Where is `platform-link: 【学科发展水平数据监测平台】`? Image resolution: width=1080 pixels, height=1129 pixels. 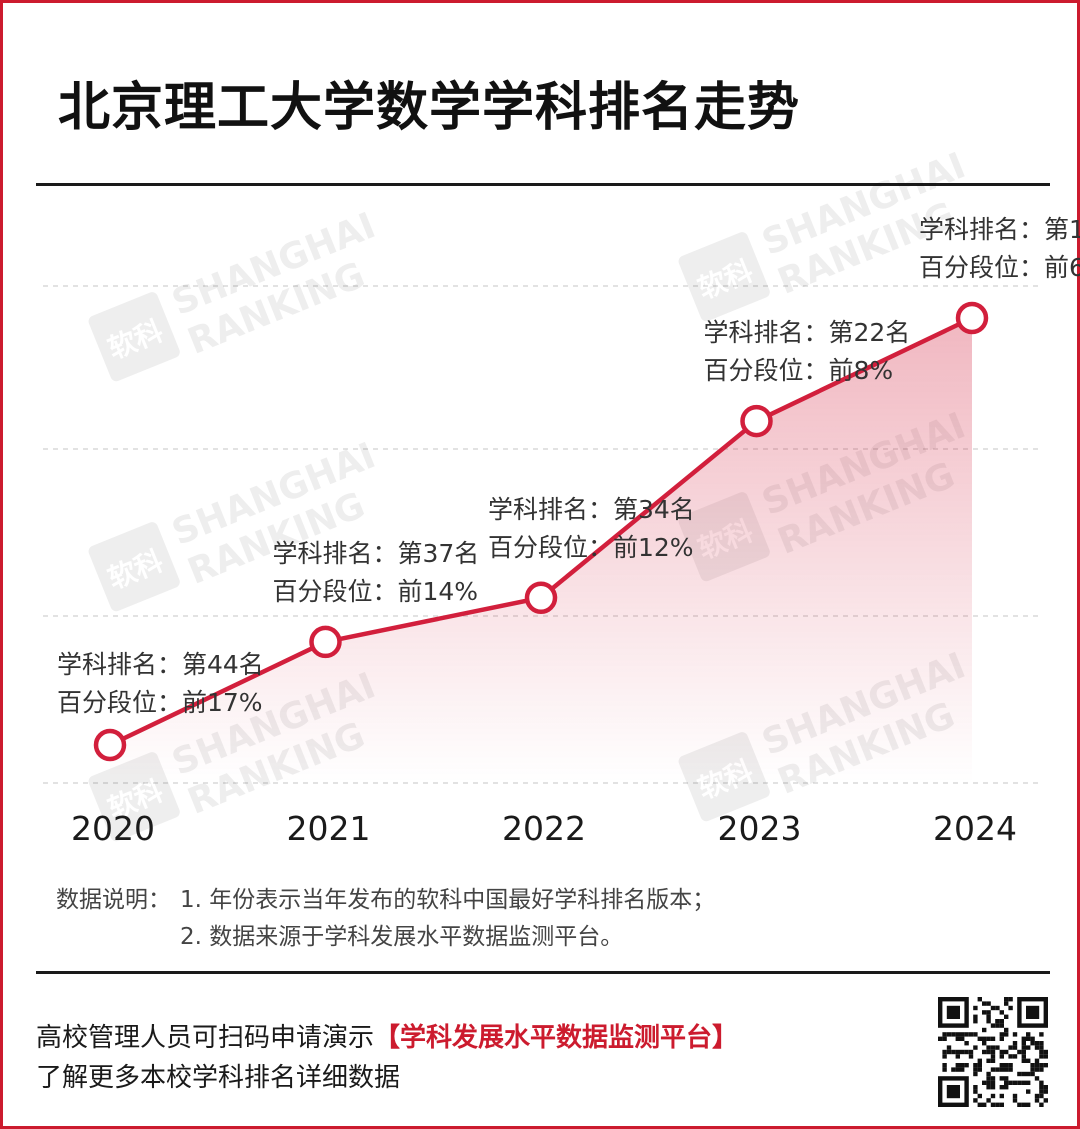
platform-link: 【学科发展水平数据监测平台】 is located at coordinates (556, 1038).